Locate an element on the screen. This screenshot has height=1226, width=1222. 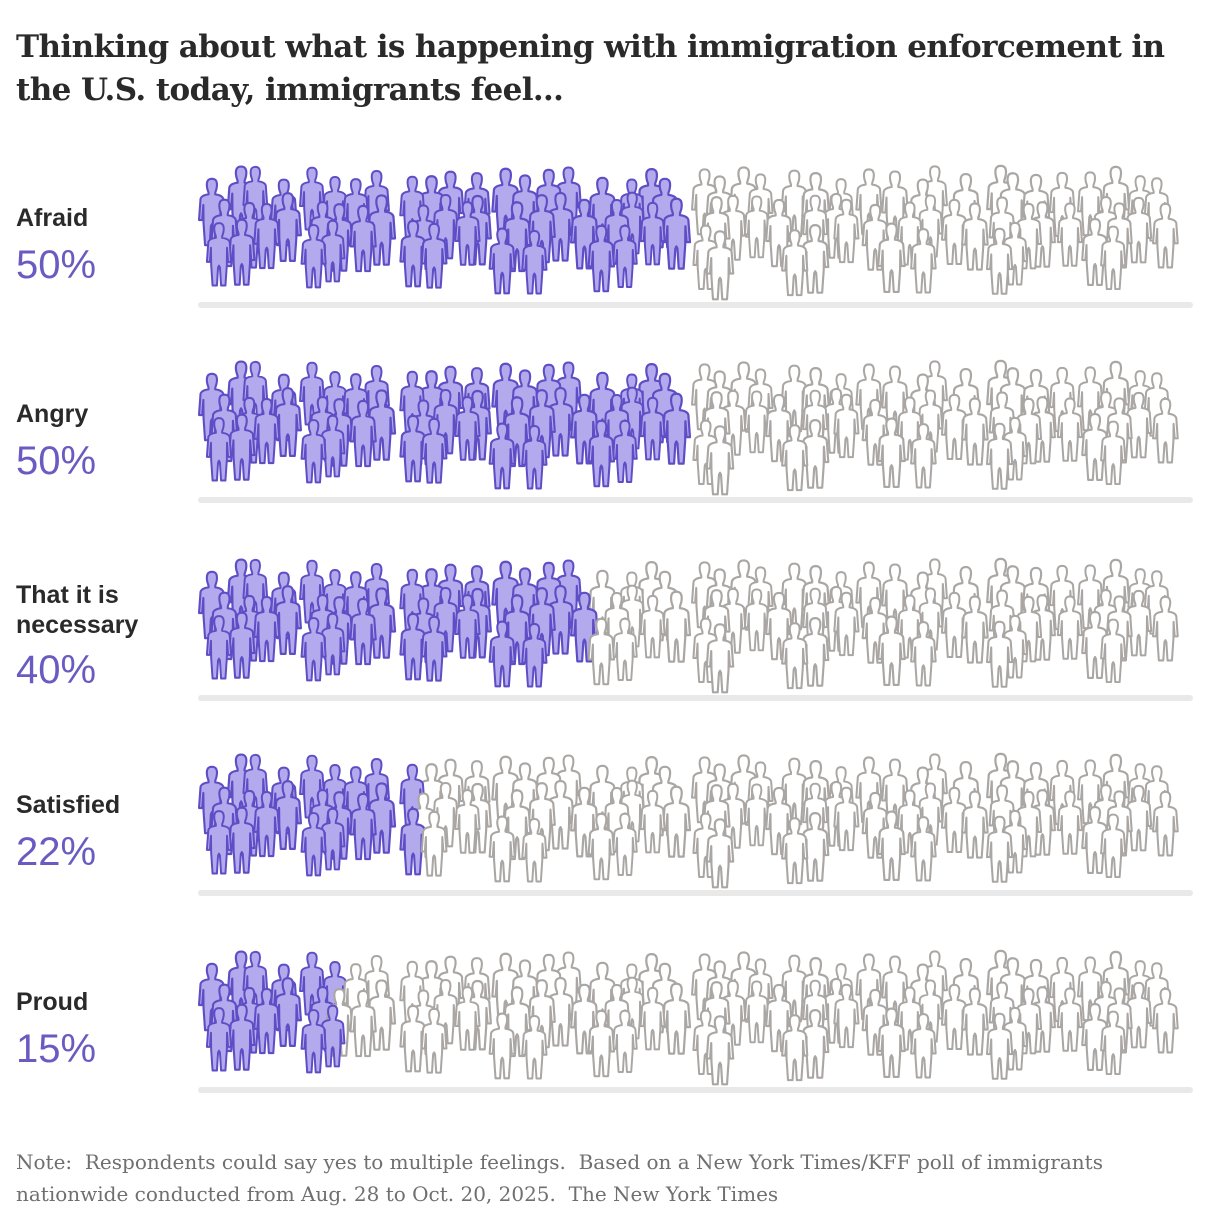
row-satisfied: Satisfied 22% is located at coordinates (611, 823).